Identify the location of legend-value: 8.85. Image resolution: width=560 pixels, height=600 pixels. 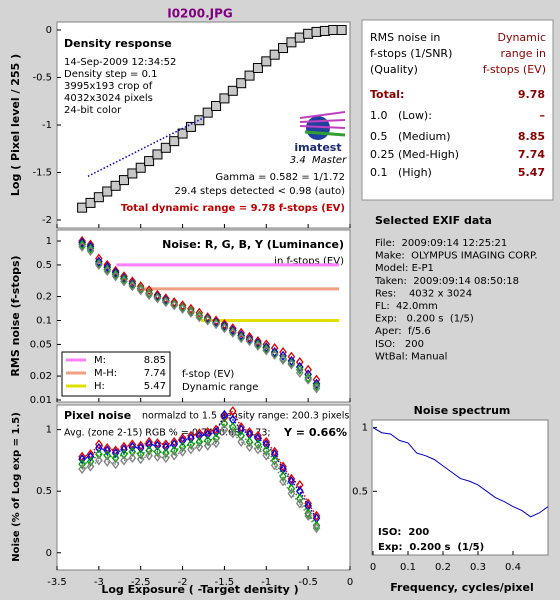
(155, 360).